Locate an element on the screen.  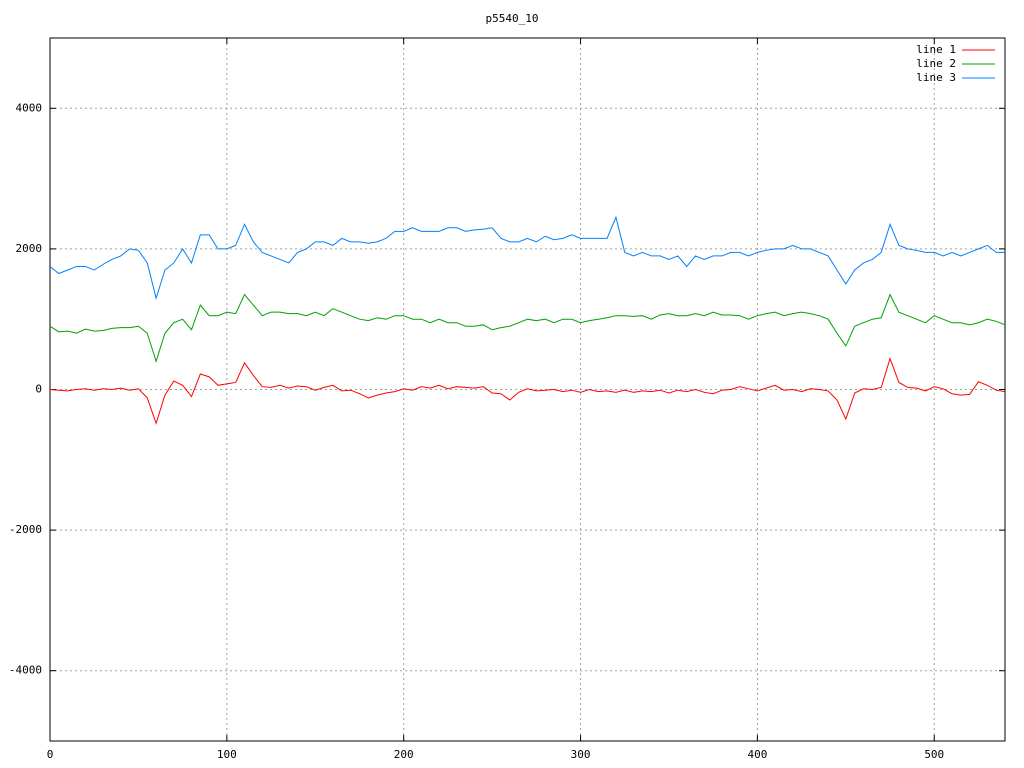
y-tick-label: 0 is located at coordinates (38, 389).